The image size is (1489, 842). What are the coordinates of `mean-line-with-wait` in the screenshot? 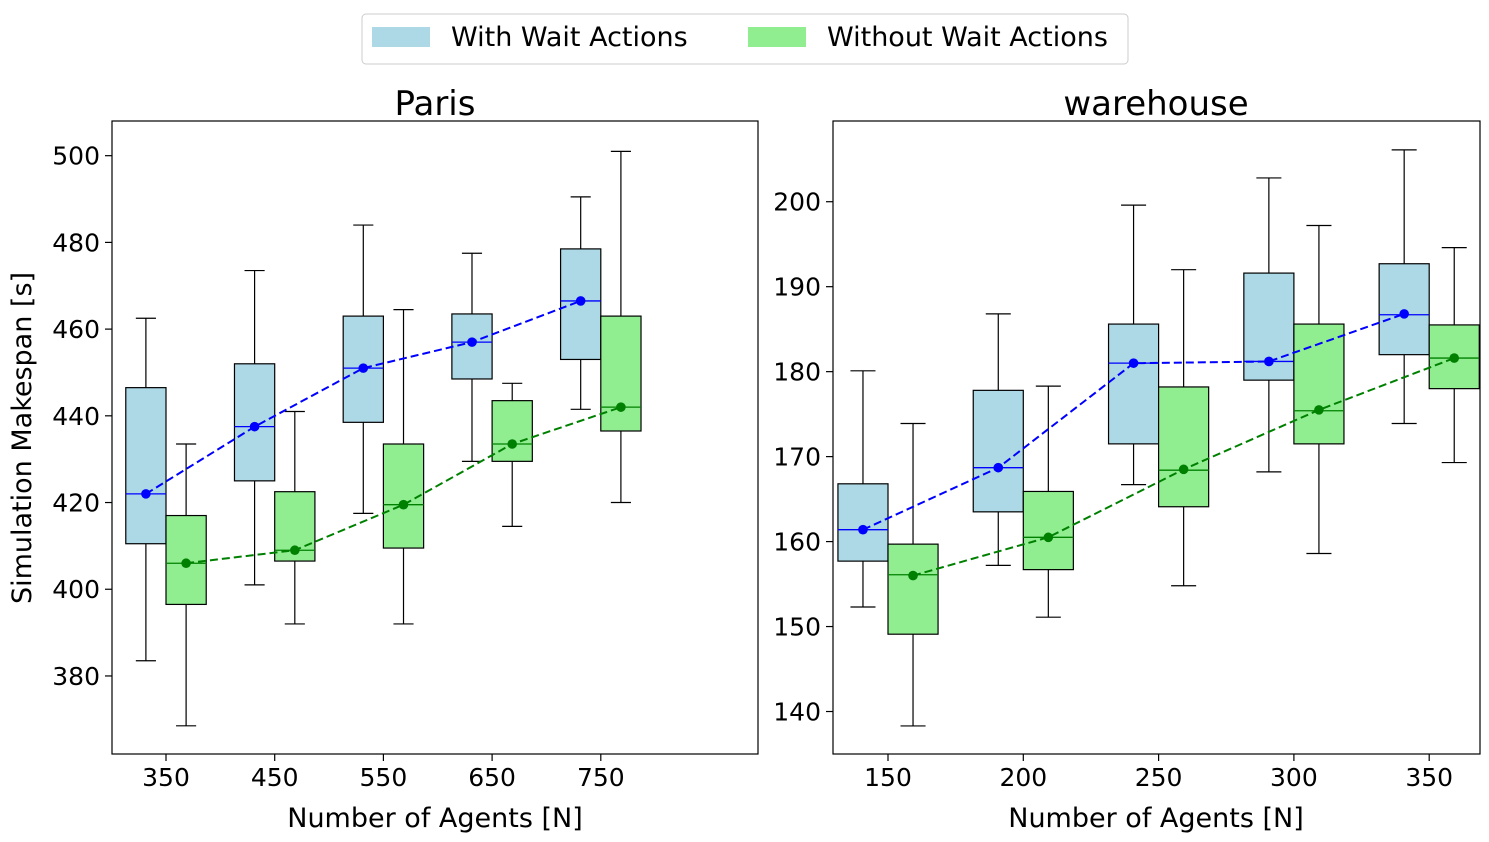 It's located at (363, 397).